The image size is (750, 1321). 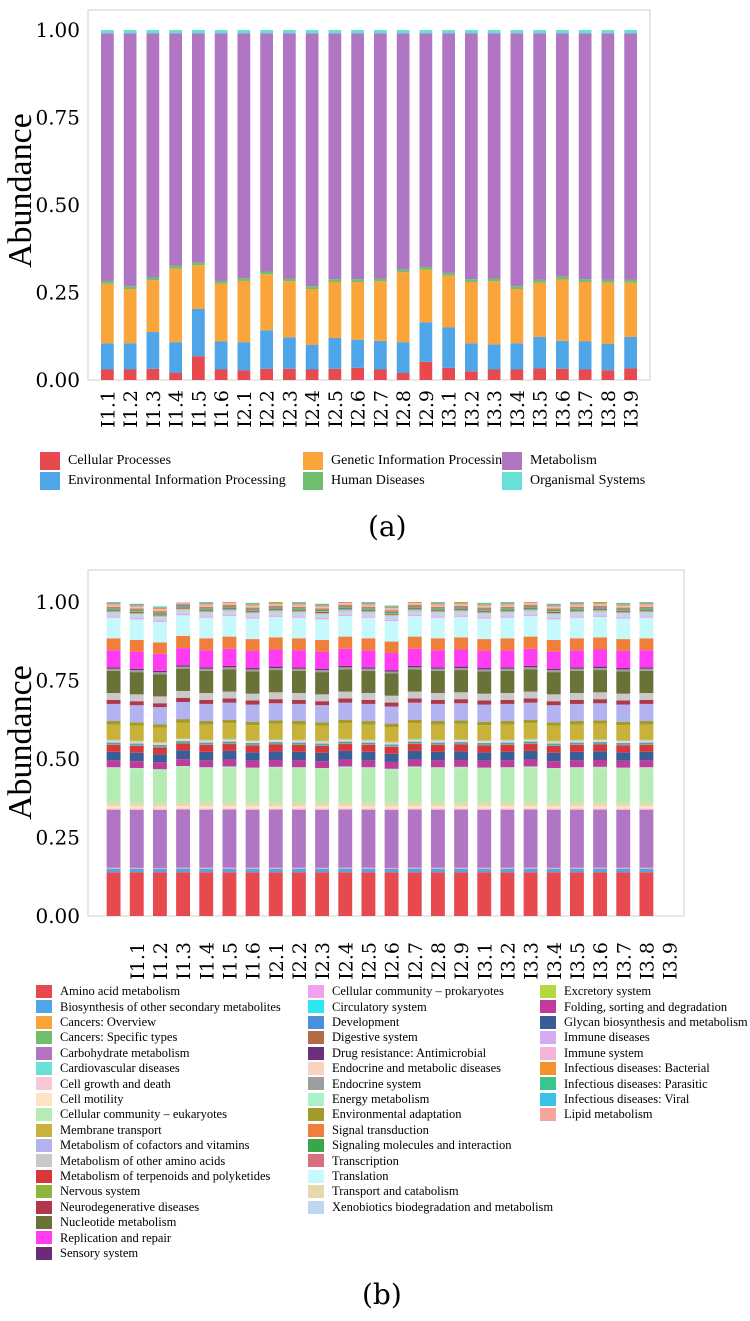 I want to click on panel-b-legend-item: Circulatory system, so click(x=367, y=1007).